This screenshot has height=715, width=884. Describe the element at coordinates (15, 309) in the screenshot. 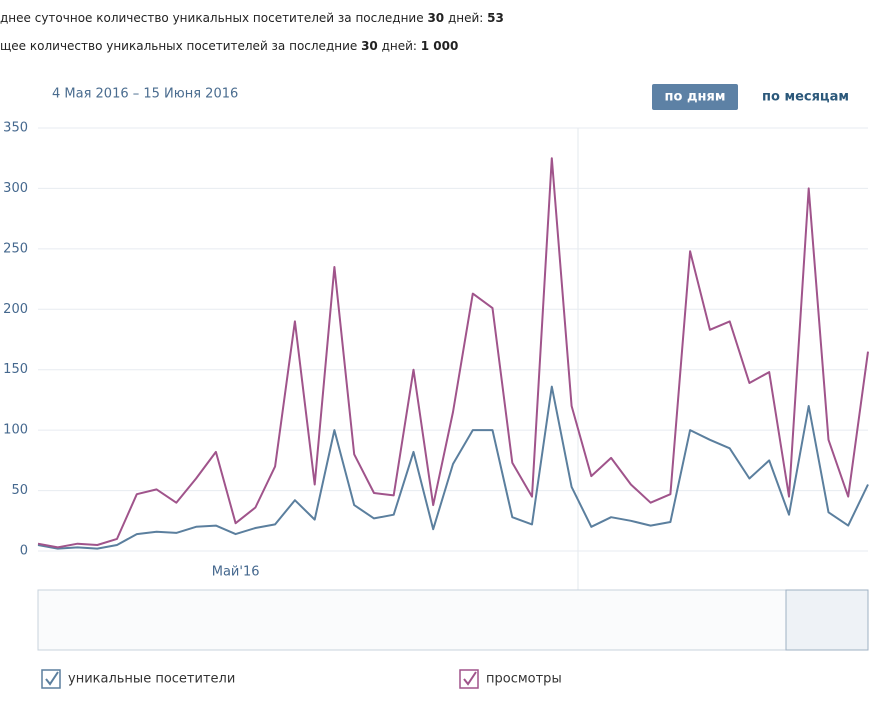

I see `y-tick-label: 200` at that location.